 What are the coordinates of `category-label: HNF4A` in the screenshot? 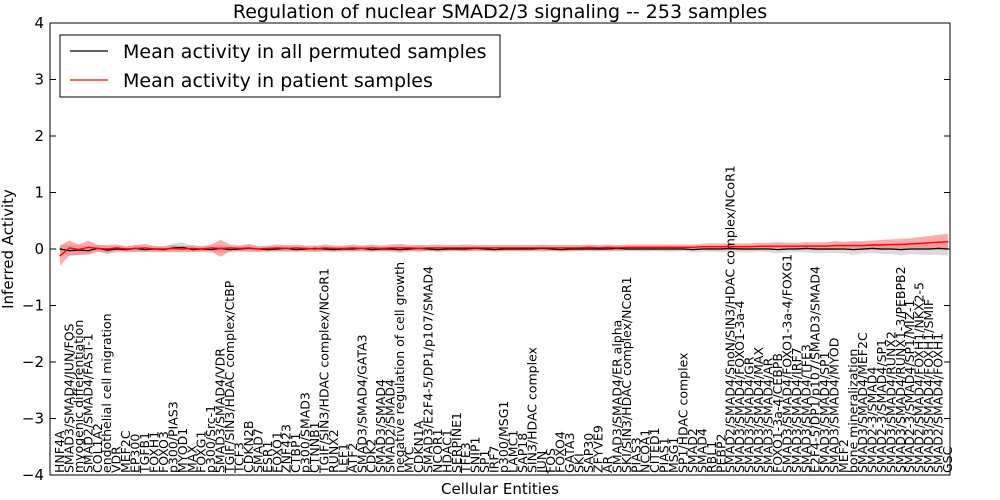 It's located at (59, 451).